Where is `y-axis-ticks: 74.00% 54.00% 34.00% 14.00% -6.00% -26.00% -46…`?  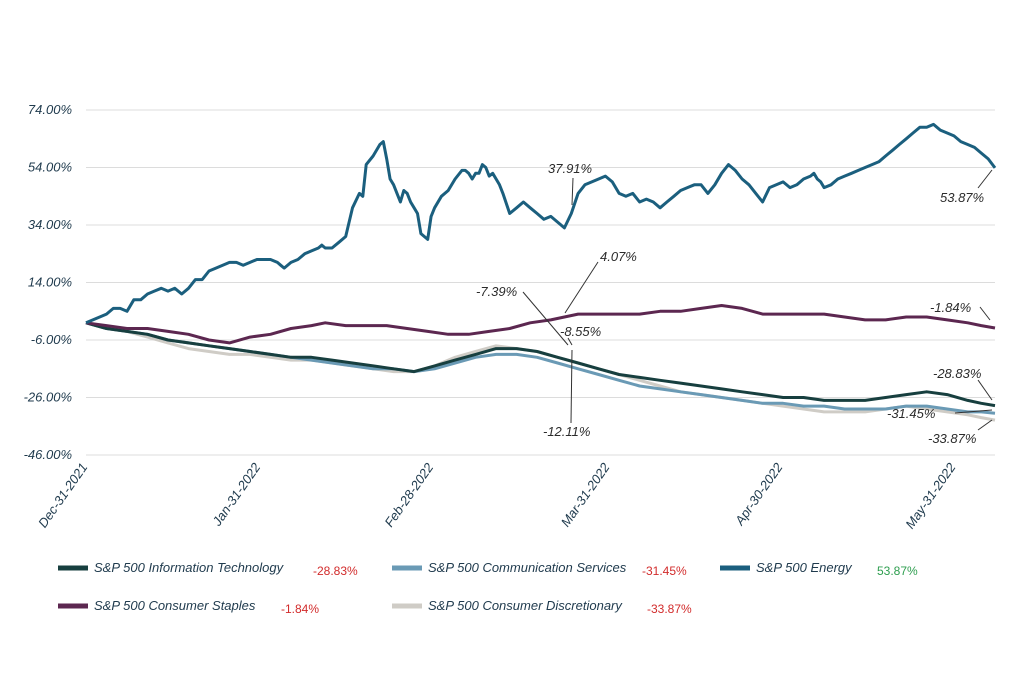
y-axis-ticks: 74.00% 54.00% 34.00% 14.00% -6.00% -26.00% -46… is located at coordinates (48, 282).